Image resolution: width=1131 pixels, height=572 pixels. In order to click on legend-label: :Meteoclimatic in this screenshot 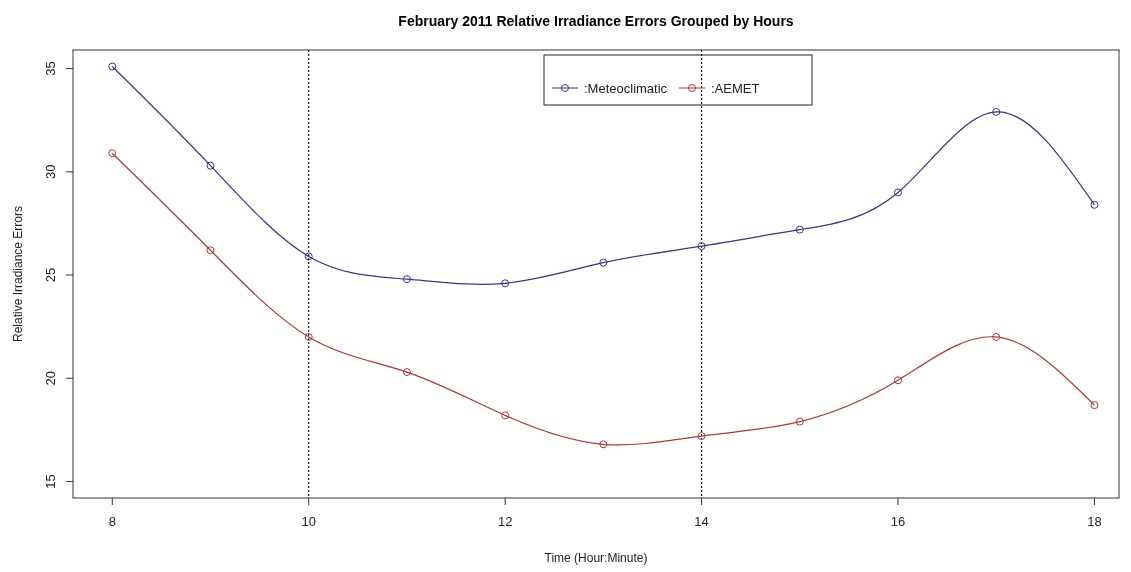, I will do `click(626, 88)`.